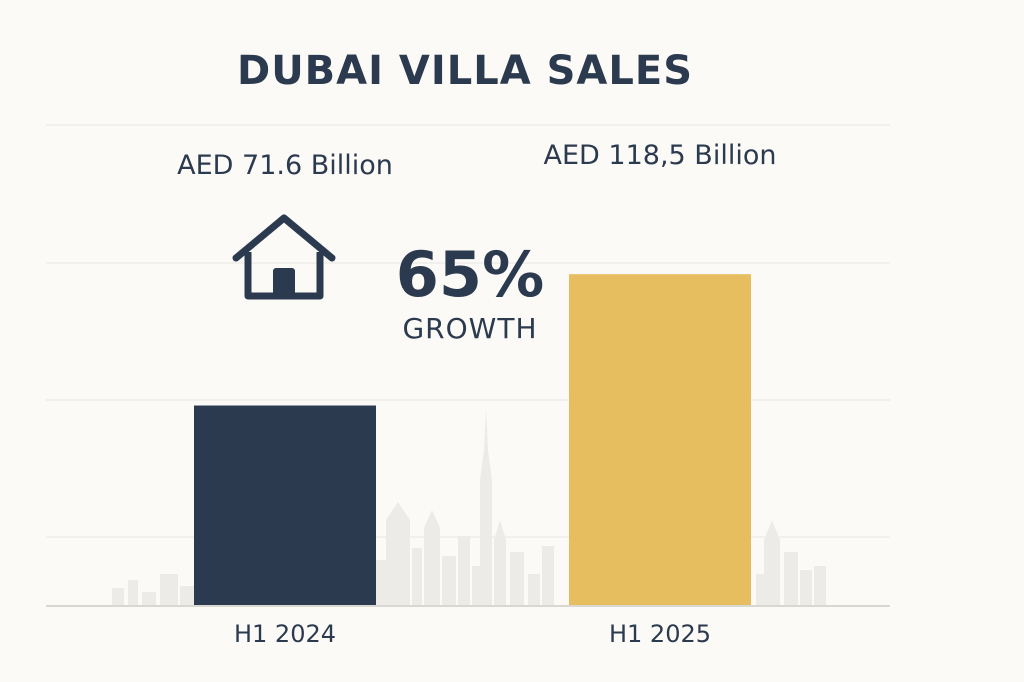 The image size is (1024, 682). What do you see at coordinates (285, 505) in the screenshot?
I see `bar-h1-2024` at bounding box center [285, 505].